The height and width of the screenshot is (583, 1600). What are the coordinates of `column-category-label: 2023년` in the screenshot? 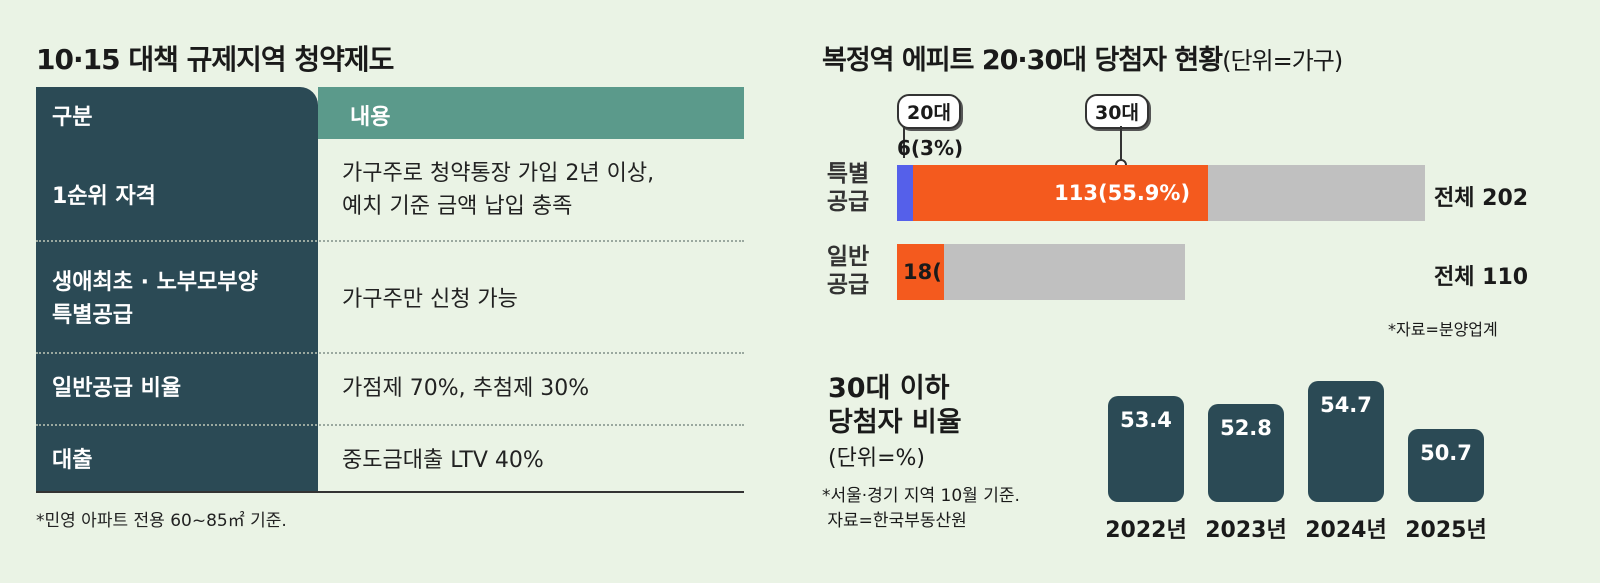 It's located at (1246, 530).